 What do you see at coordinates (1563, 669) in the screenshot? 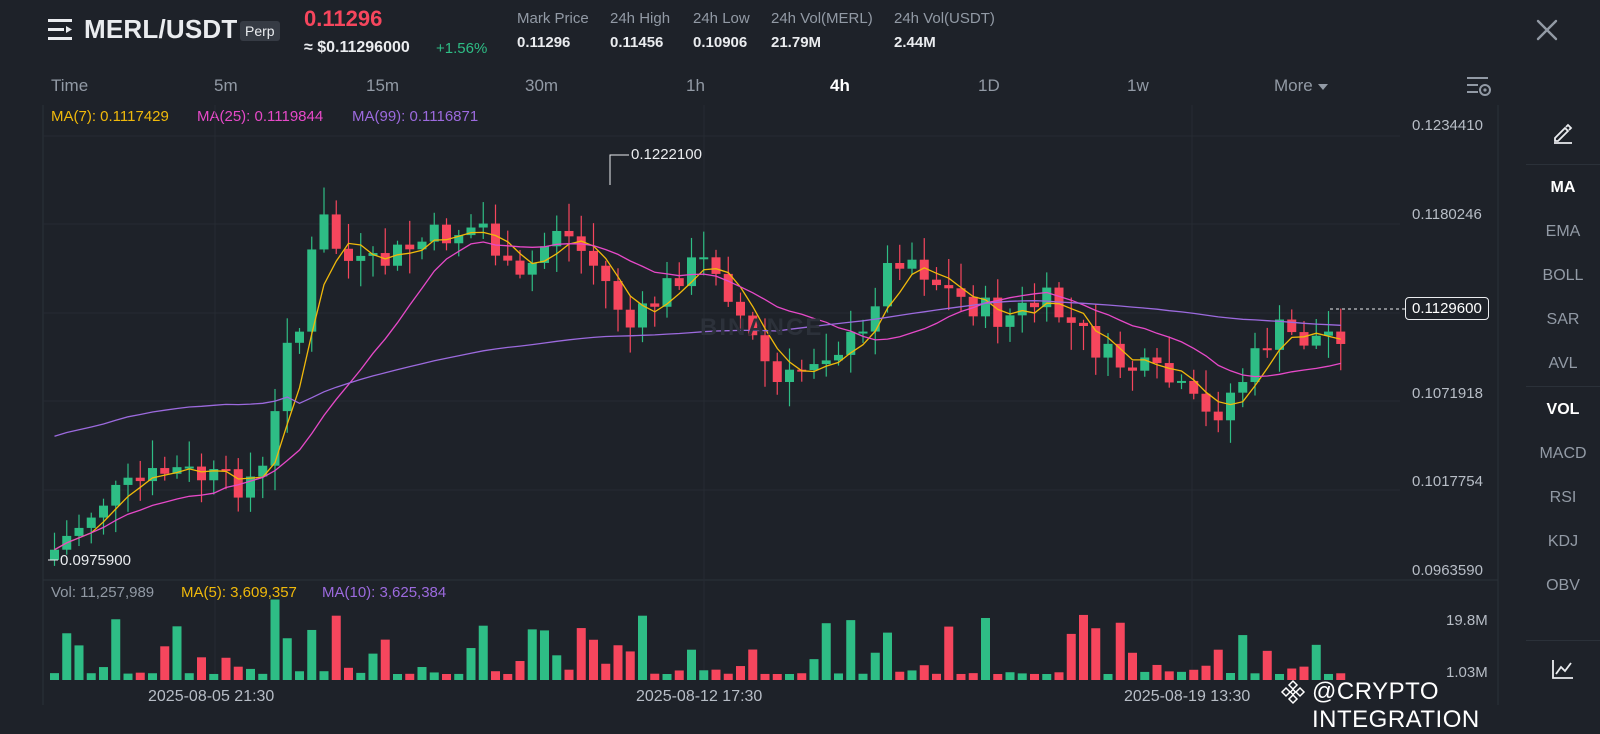
I see `line-chart-icon` at bounding box center [1563, 669].